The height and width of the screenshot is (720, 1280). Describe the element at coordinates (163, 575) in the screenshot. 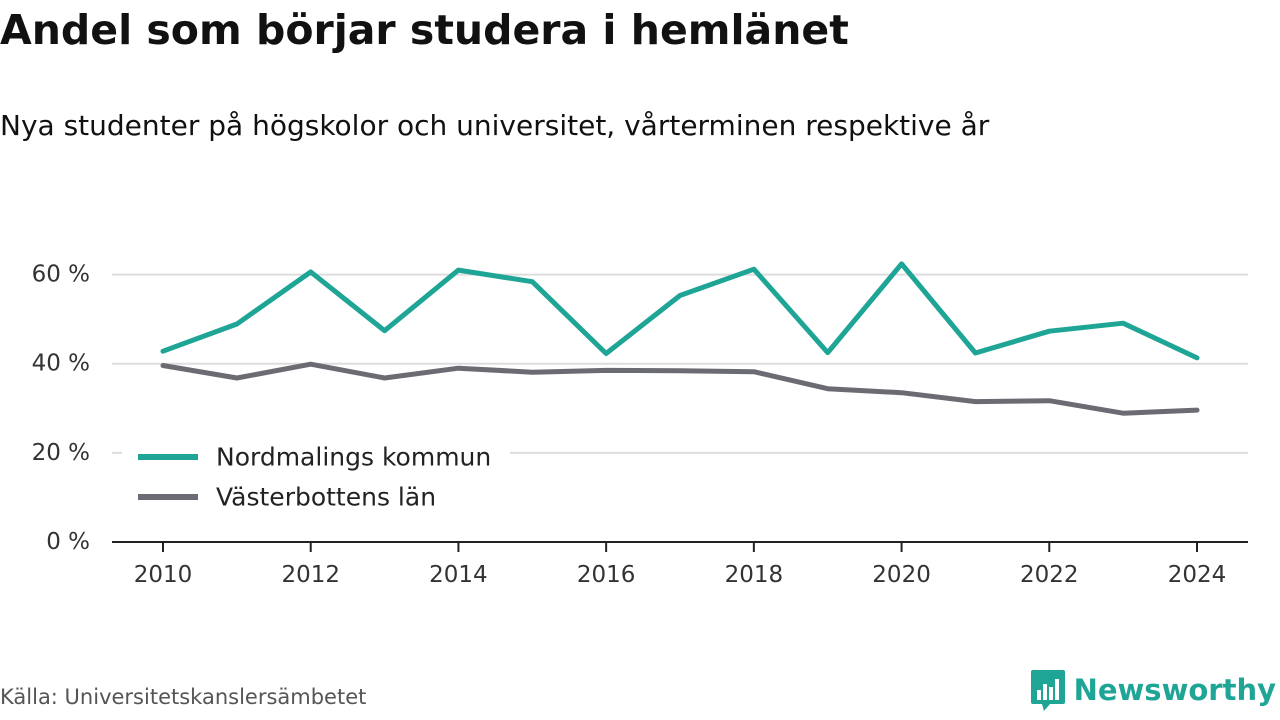

I see `x-tick-label: 2010` at that location.